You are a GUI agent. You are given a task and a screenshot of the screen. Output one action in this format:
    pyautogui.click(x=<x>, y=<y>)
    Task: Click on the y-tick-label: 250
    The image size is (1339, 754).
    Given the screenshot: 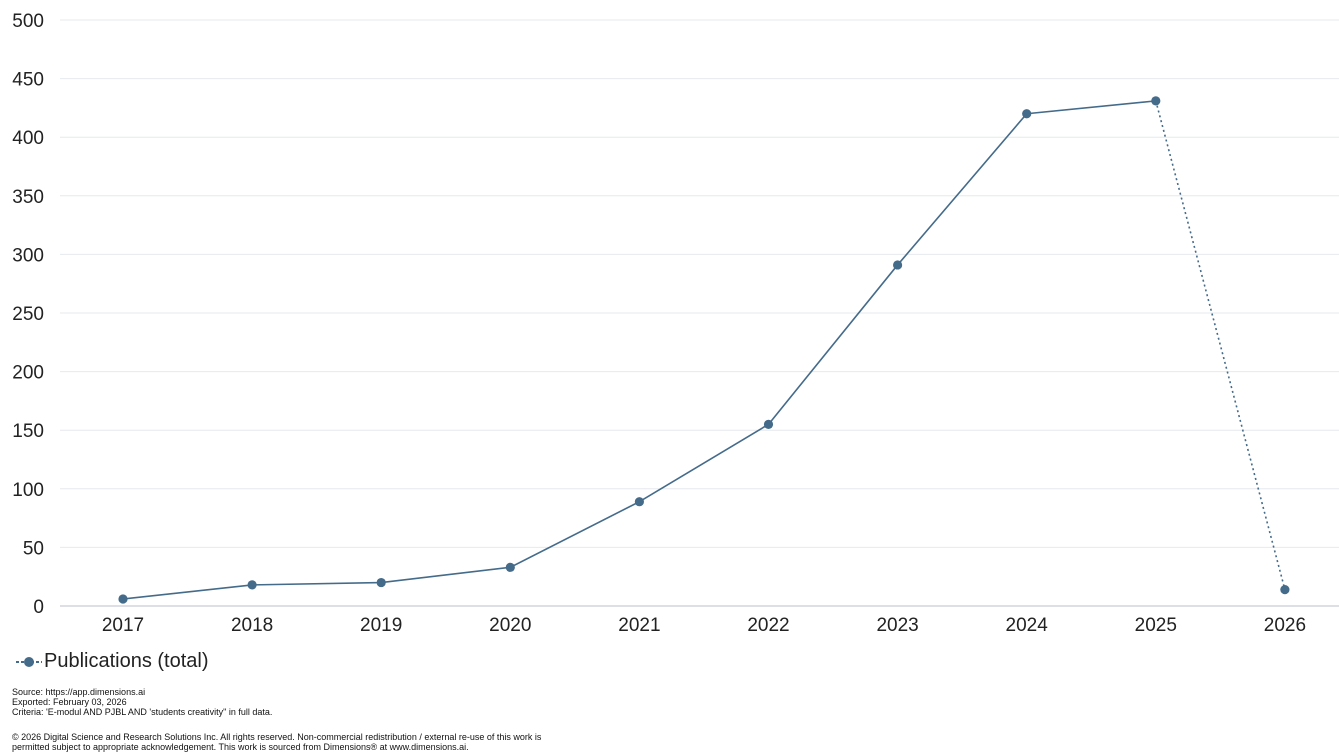 What is the action you would take?
    pyautogui.click(x=28, y=314)
    